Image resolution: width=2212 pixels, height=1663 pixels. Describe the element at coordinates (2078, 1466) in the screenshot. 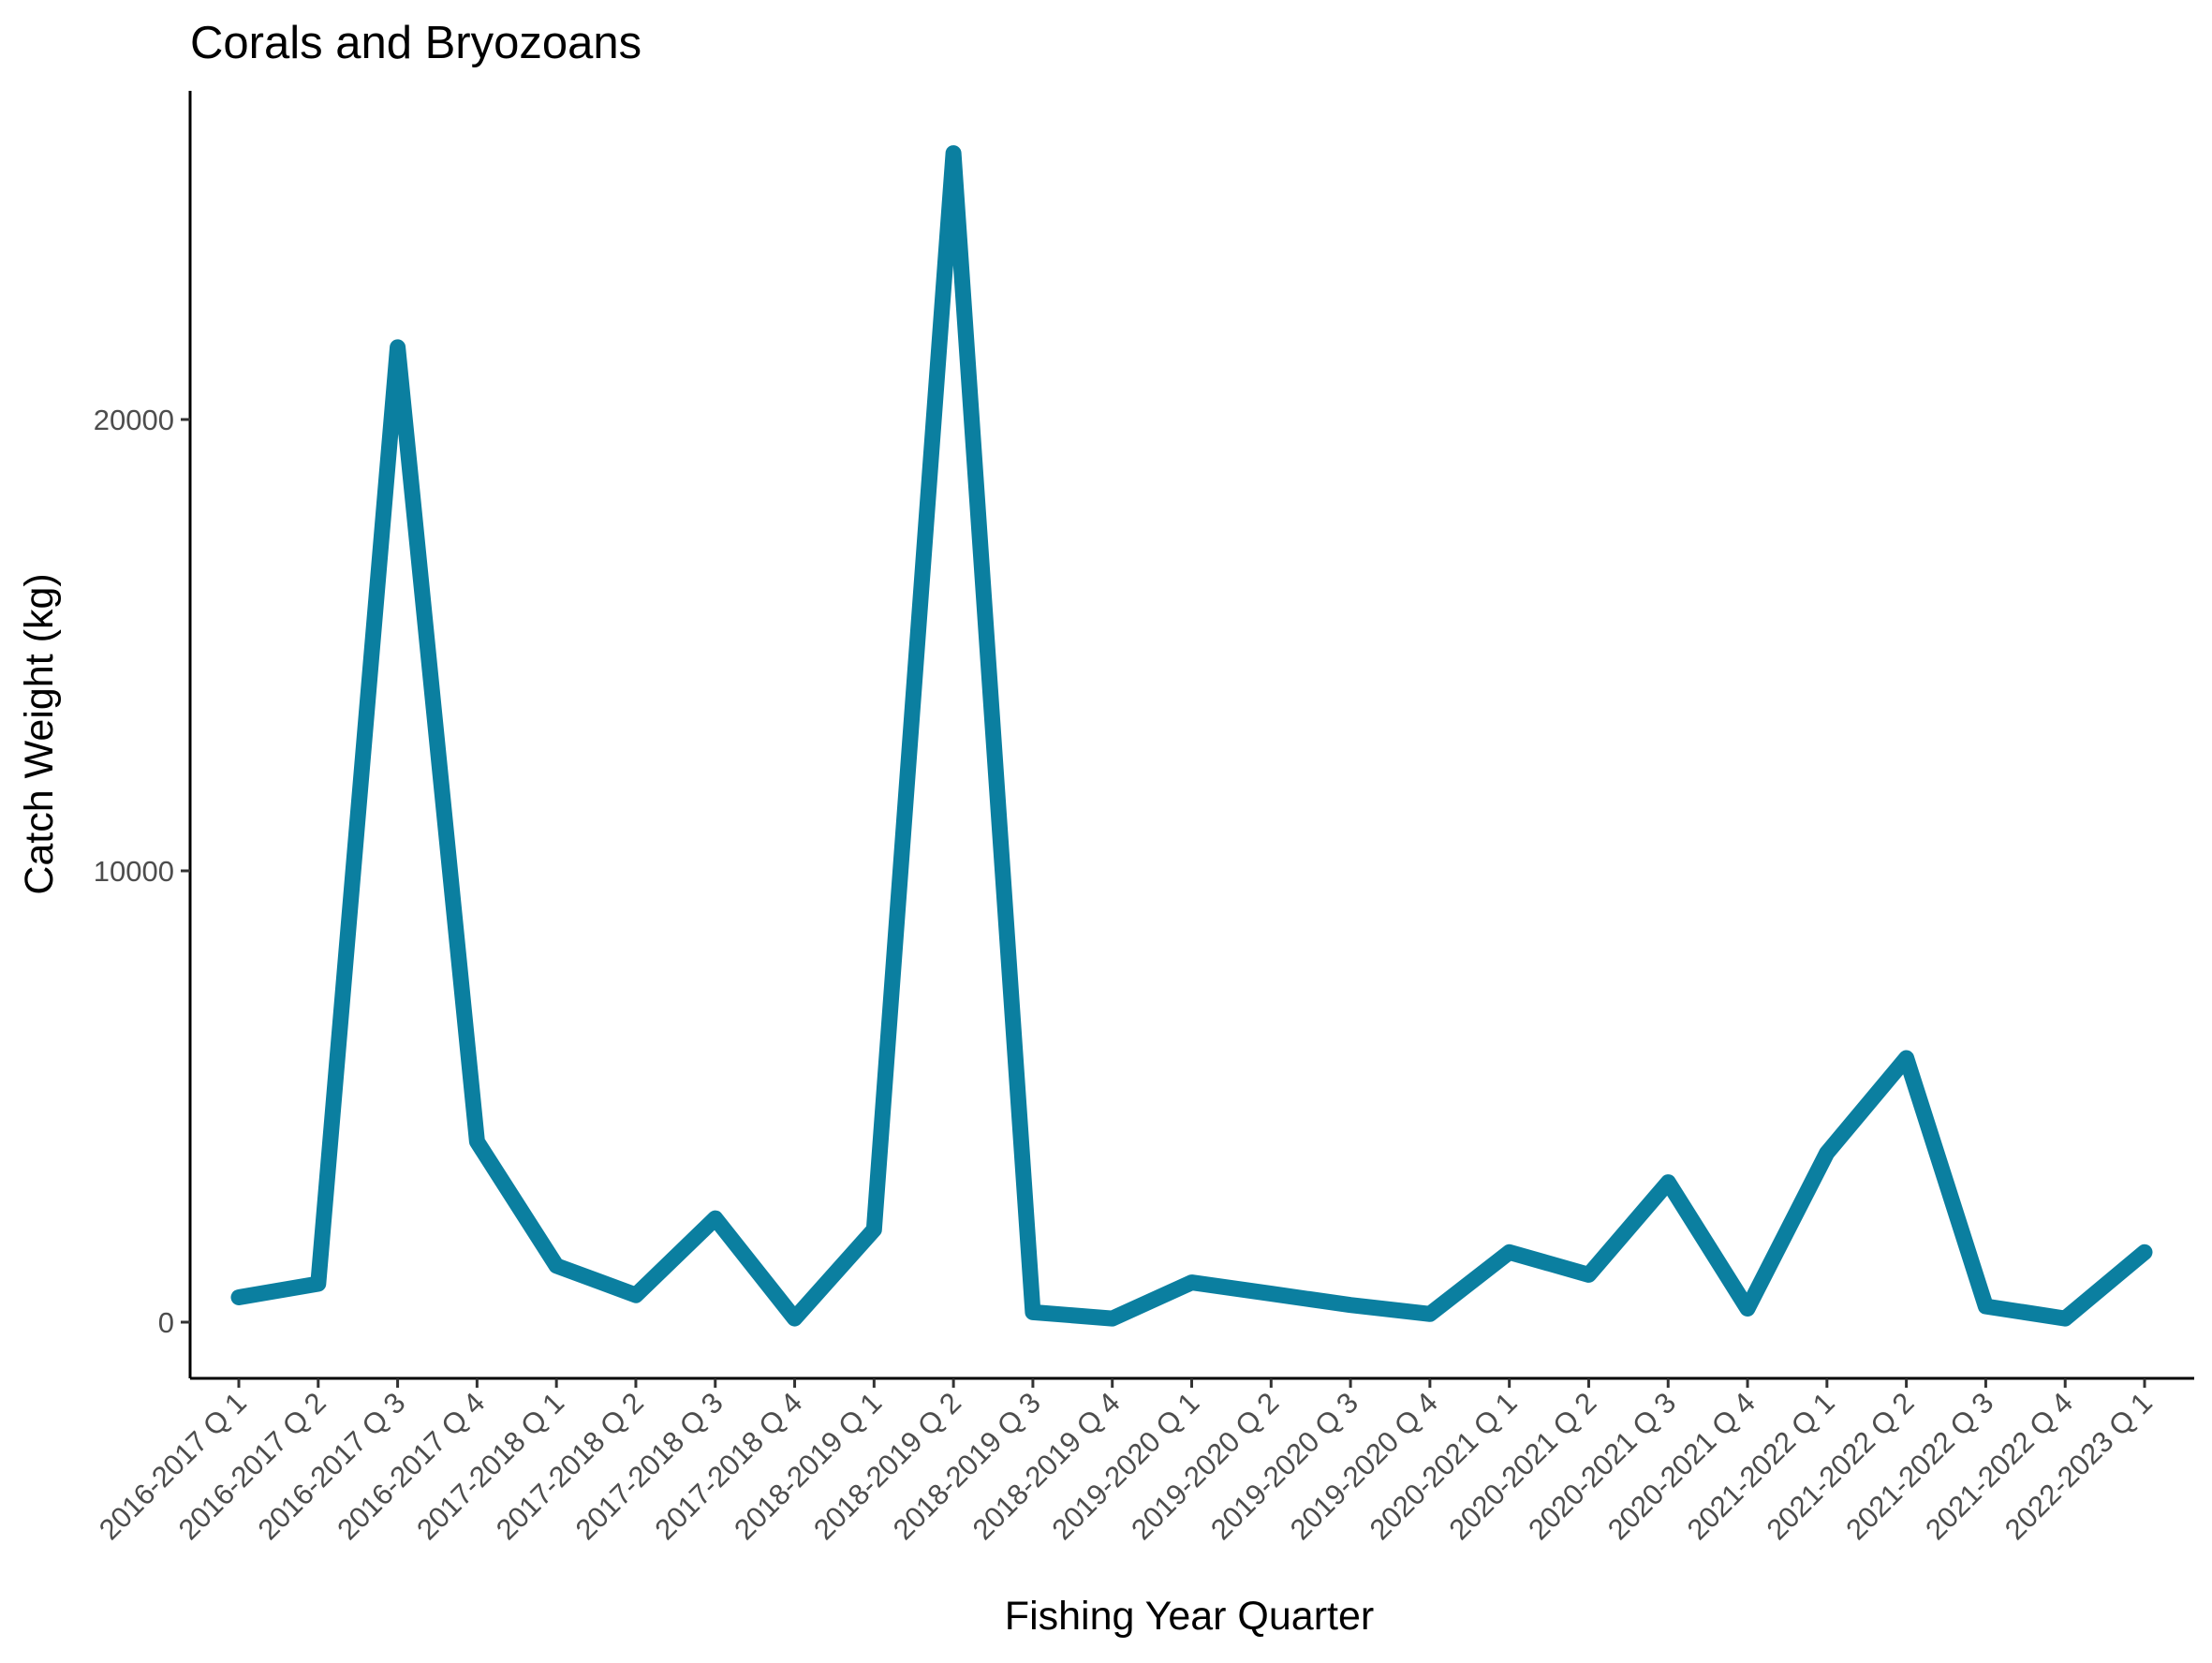

I see `x-tick-label: 2022-2023 Q 1` at that location.